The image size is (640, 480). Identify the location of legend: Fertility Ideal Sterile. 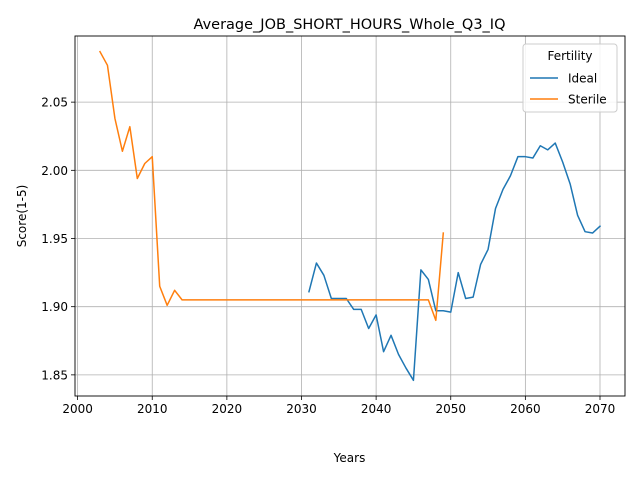
(570, 78).